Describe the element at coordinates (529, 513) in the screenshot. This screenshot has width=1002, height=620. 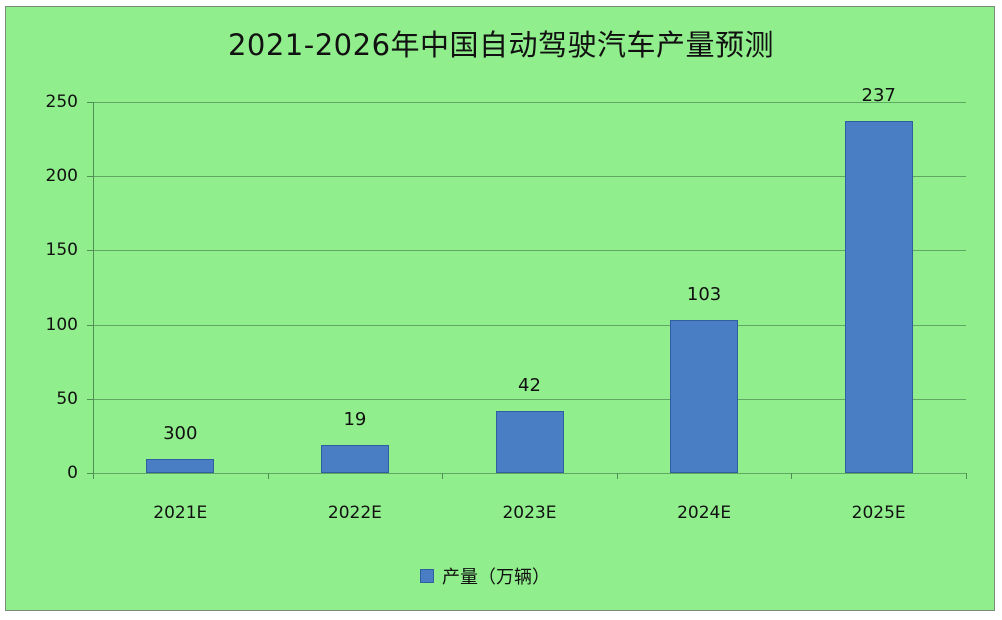
I see `x-tick-label: 2023E` at that location.